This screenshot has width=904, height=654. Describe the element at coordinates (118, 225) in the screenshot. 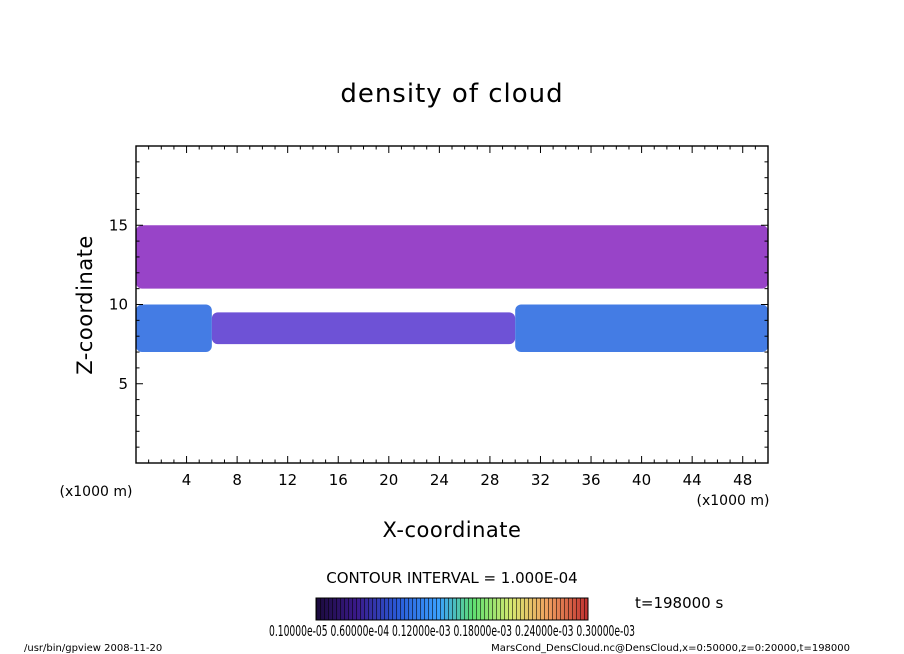

I see `y-tick-label: 15` at that location.